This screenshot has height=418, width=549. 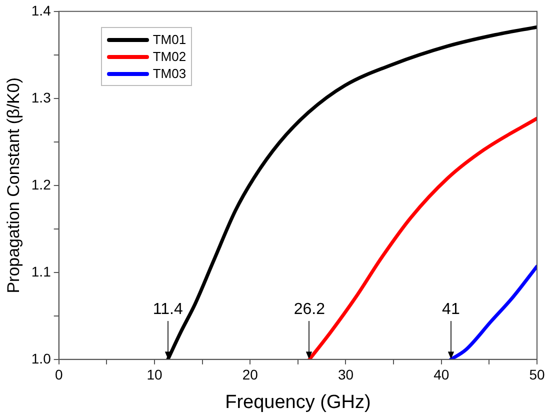 I want to click on legend-label: TM01, so click(x=169, y=40).